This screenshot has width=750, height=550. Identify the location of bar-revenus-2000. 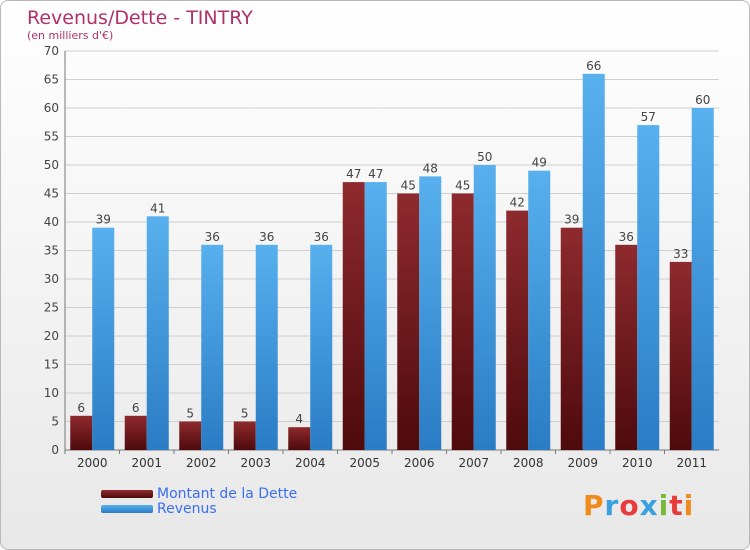
(103, 338).